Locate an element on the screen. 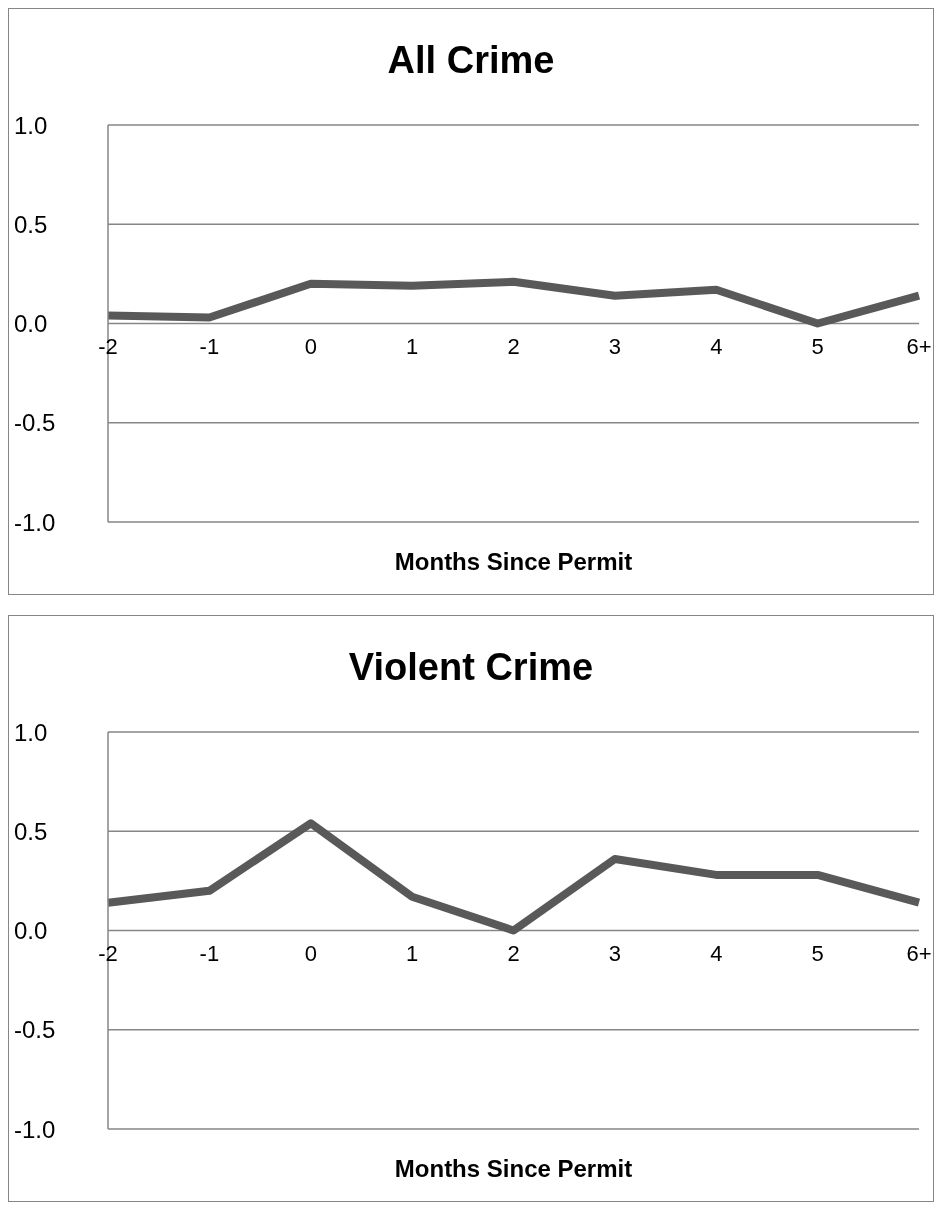 The width and height of the screenshot is (934, 1220). chart-title: Violent Crime is located at coordinates (471, 667).